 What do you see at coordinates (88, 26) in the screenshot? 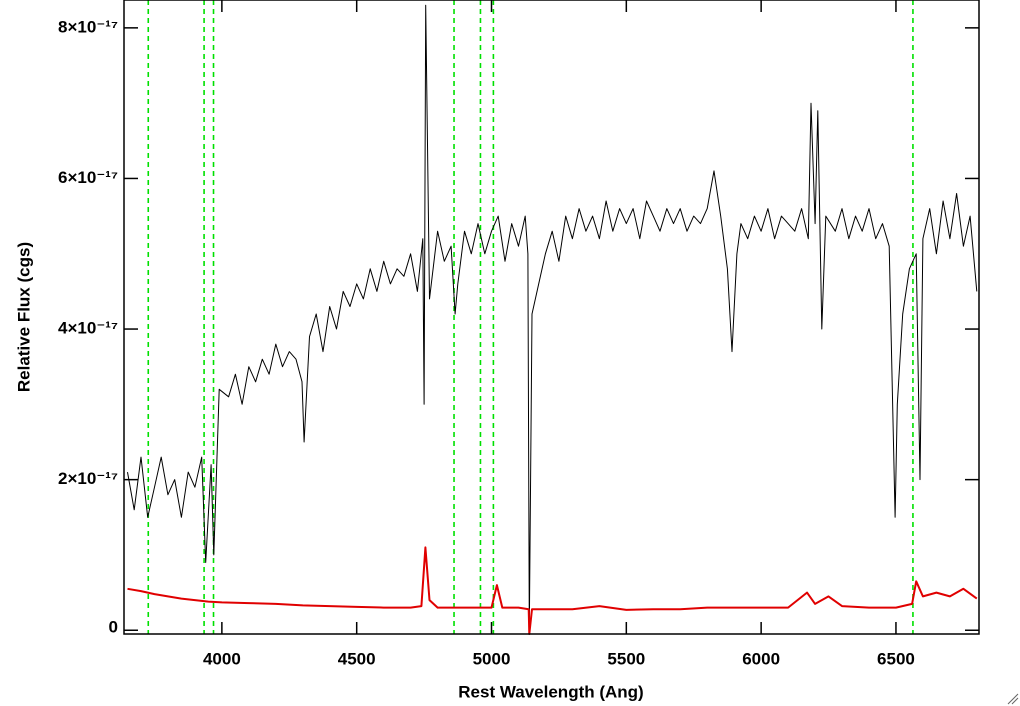
I see `y-tick-label: 8×10⁻¹⁷` at bounding box center [88, 26].